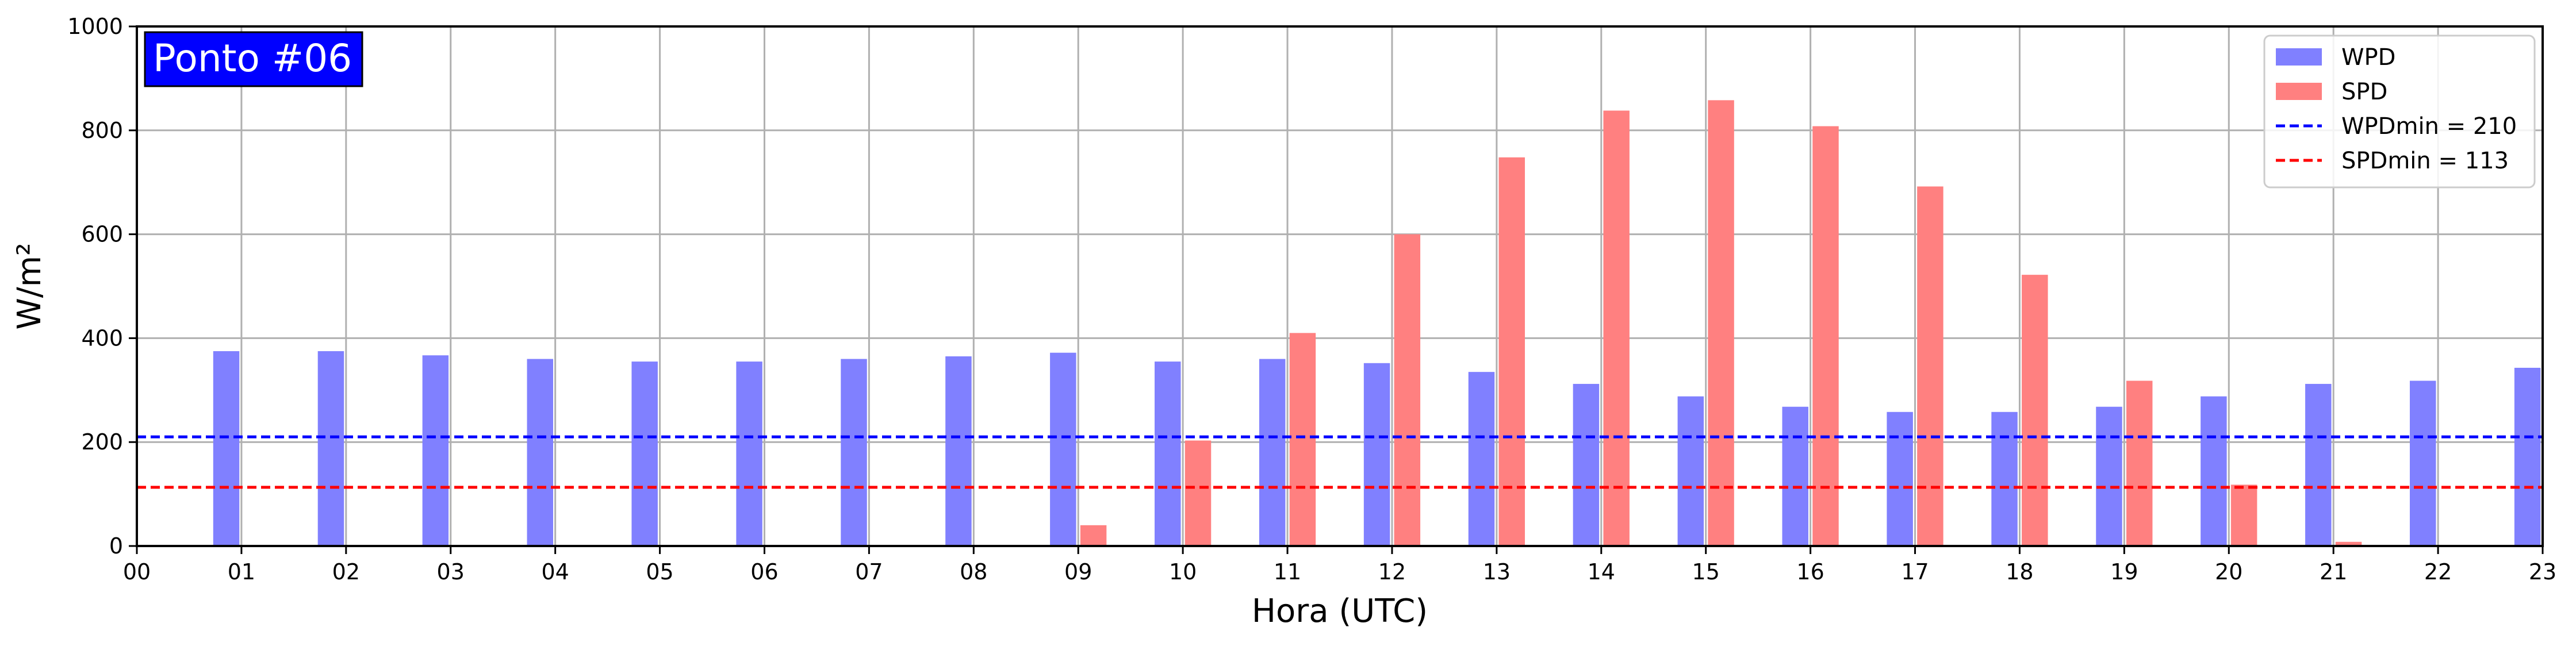 This screenshot has height=646, width=2576. What do you see at coordinates (346, 572) in the screenshot?
I see `x-tick-label-02: 02` at bounding box center [346, 572].